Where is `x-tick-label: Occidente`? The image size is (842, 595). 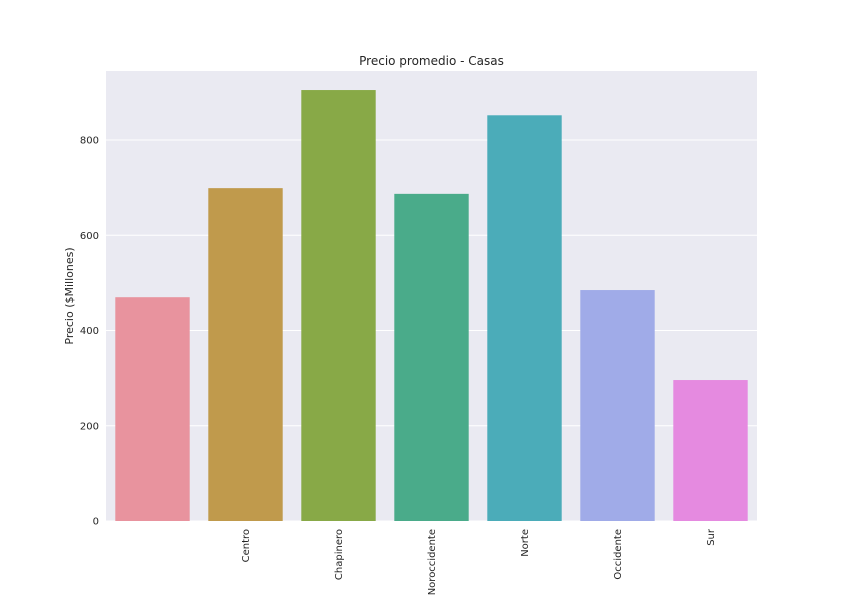 x-tick-label: Occidente is located at coordinates (618, 554).